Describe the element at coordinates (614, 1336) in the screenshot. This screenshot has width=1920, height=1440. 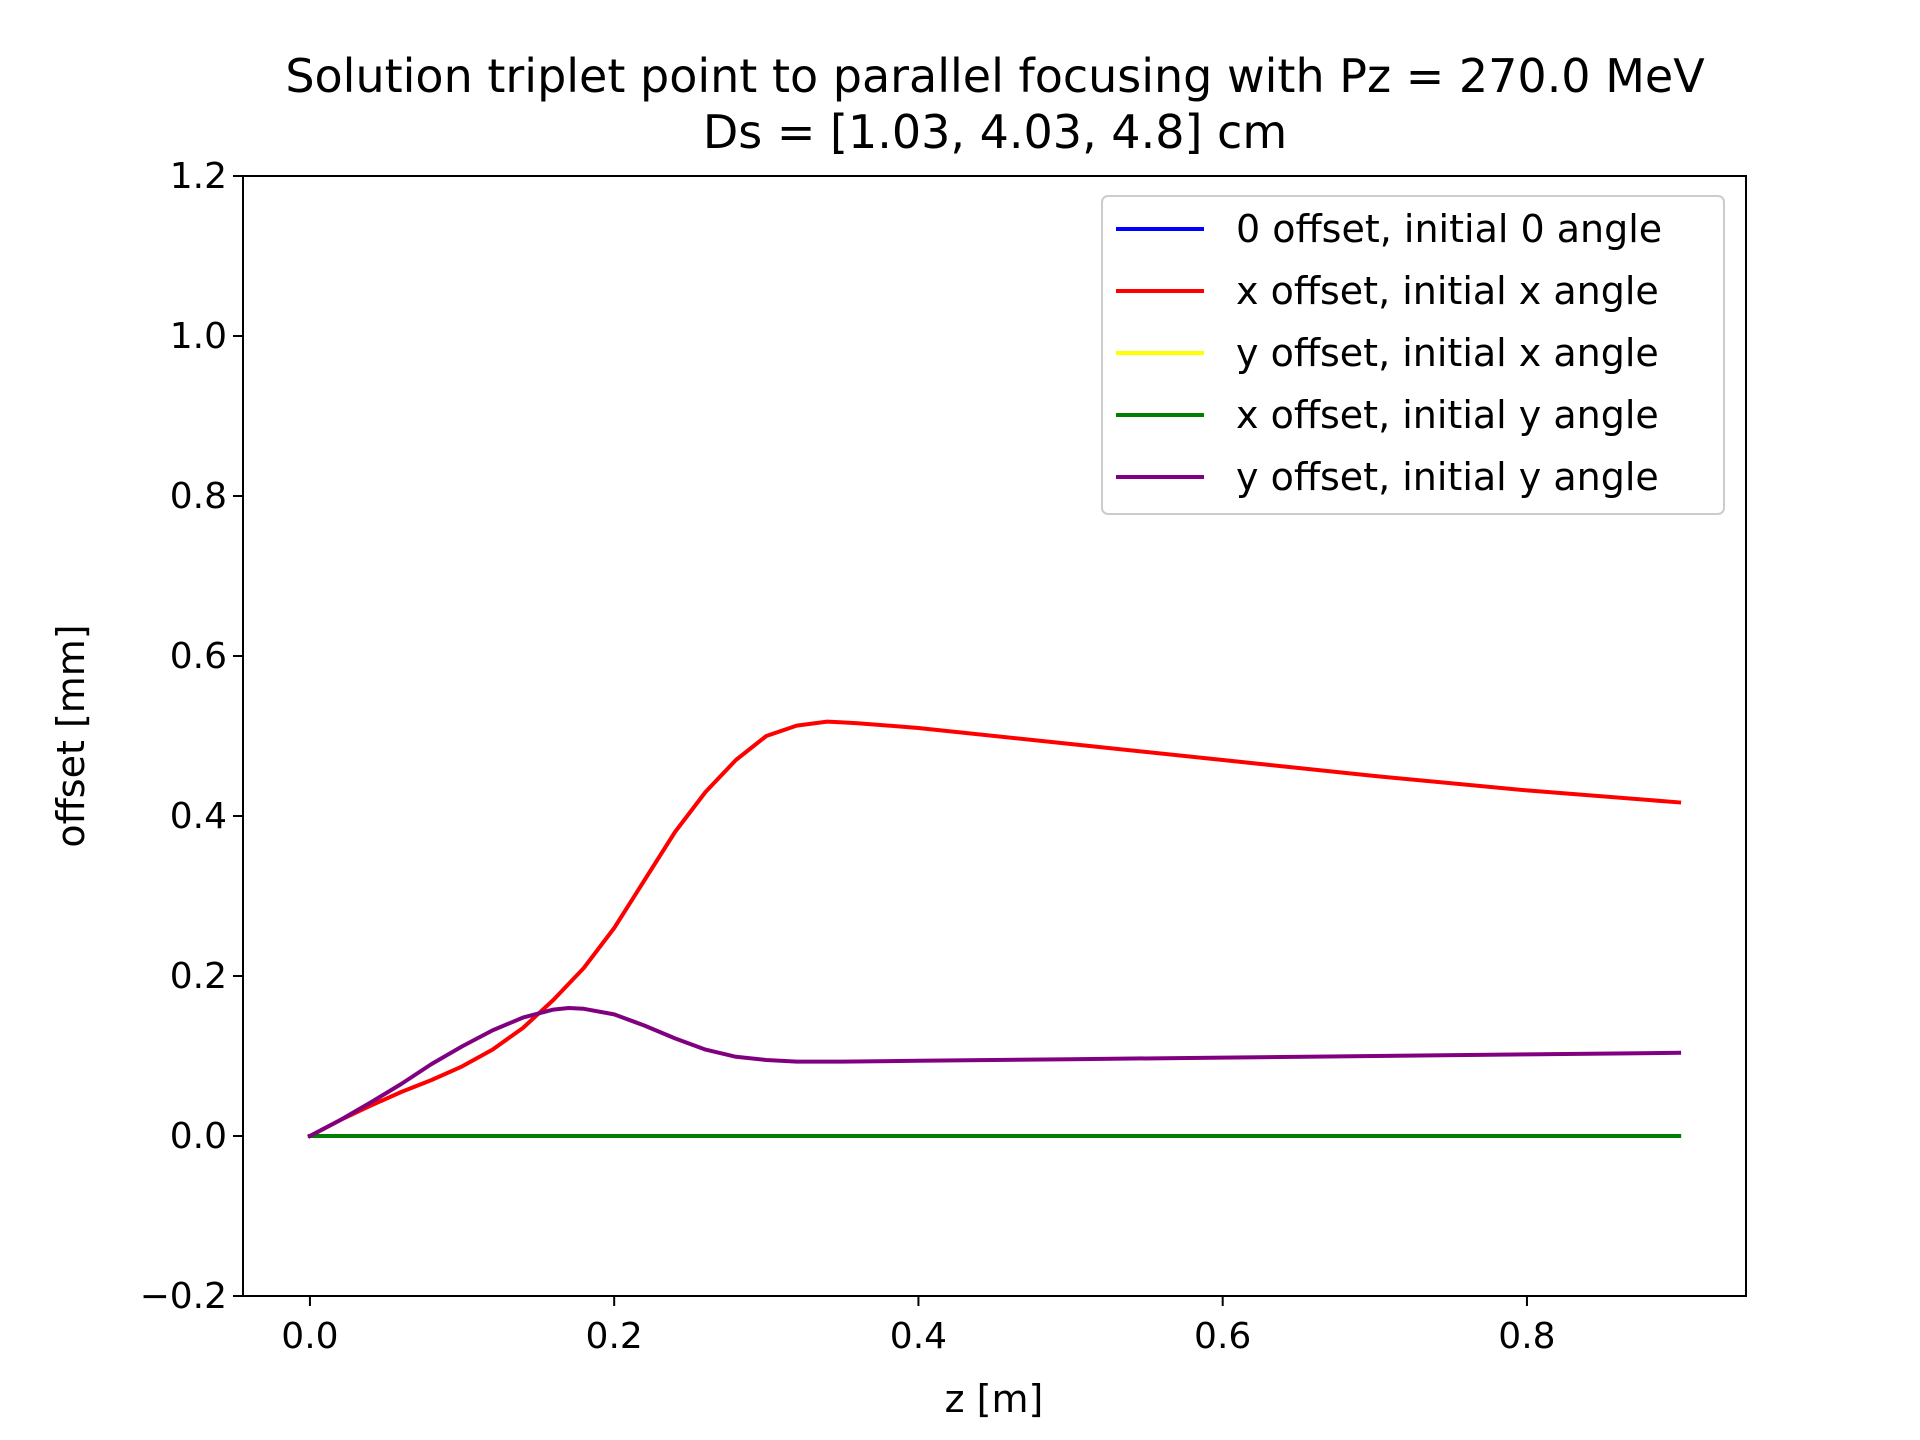
I see `x-tick-label: 0.2` at that location.